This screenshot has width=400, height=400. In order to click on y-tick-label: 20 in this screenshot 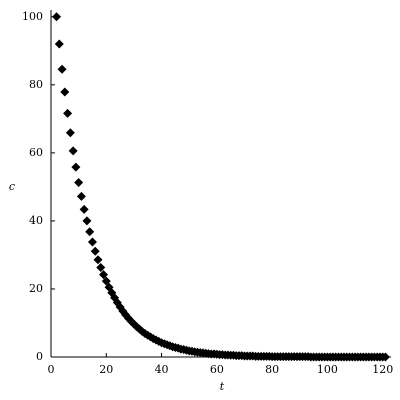, I will do `click(36, 288)`.